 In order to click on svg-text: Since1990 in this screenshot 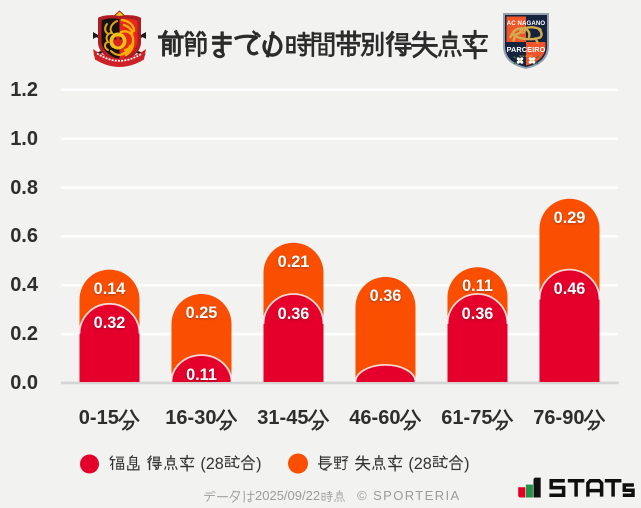, I will do `click(526, 56)`.